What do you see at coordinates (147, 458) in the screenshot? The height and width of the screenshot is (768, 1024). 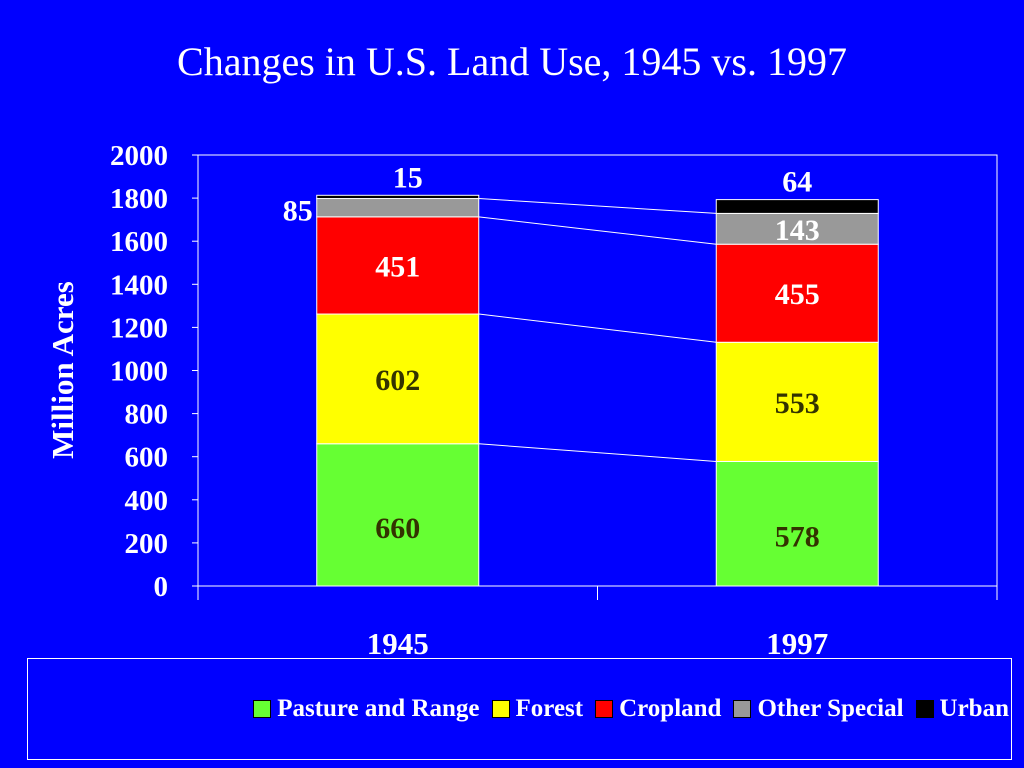 I see `y-tick-label: 600` at bounding box center [147, 458].